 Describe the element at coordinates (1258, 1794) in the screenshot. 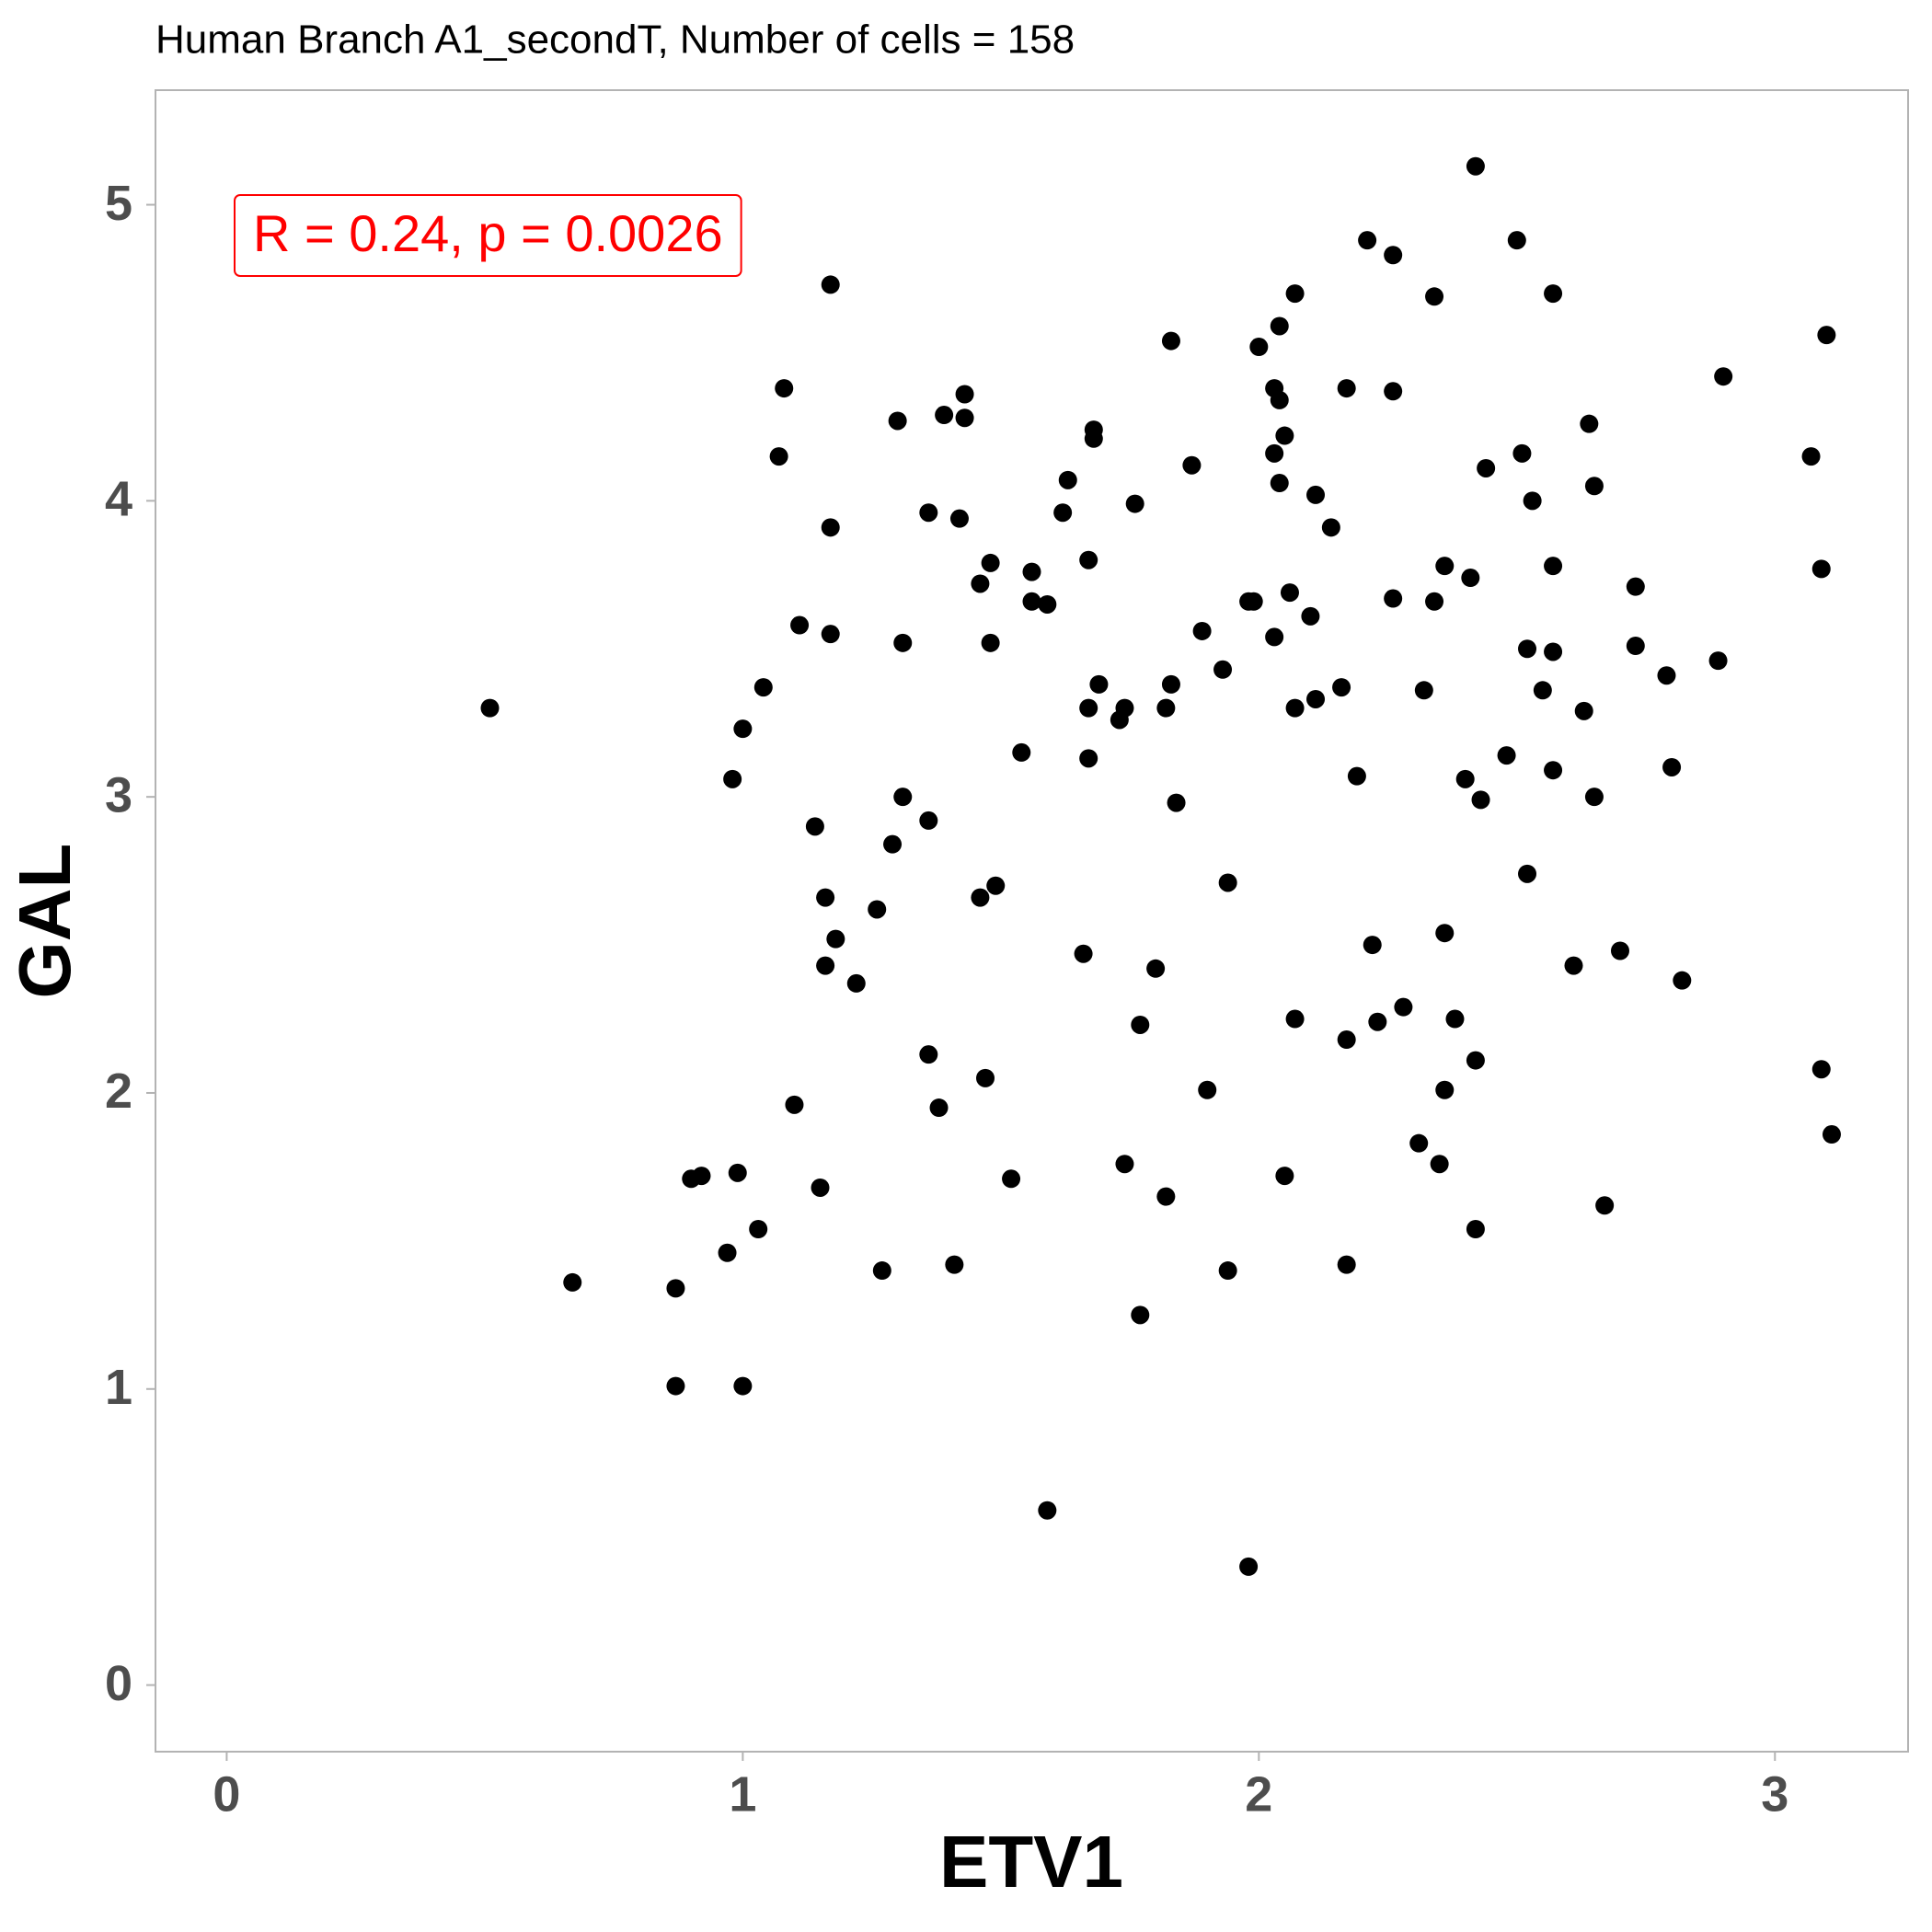

I see `x-tick-label: 2` at that location.